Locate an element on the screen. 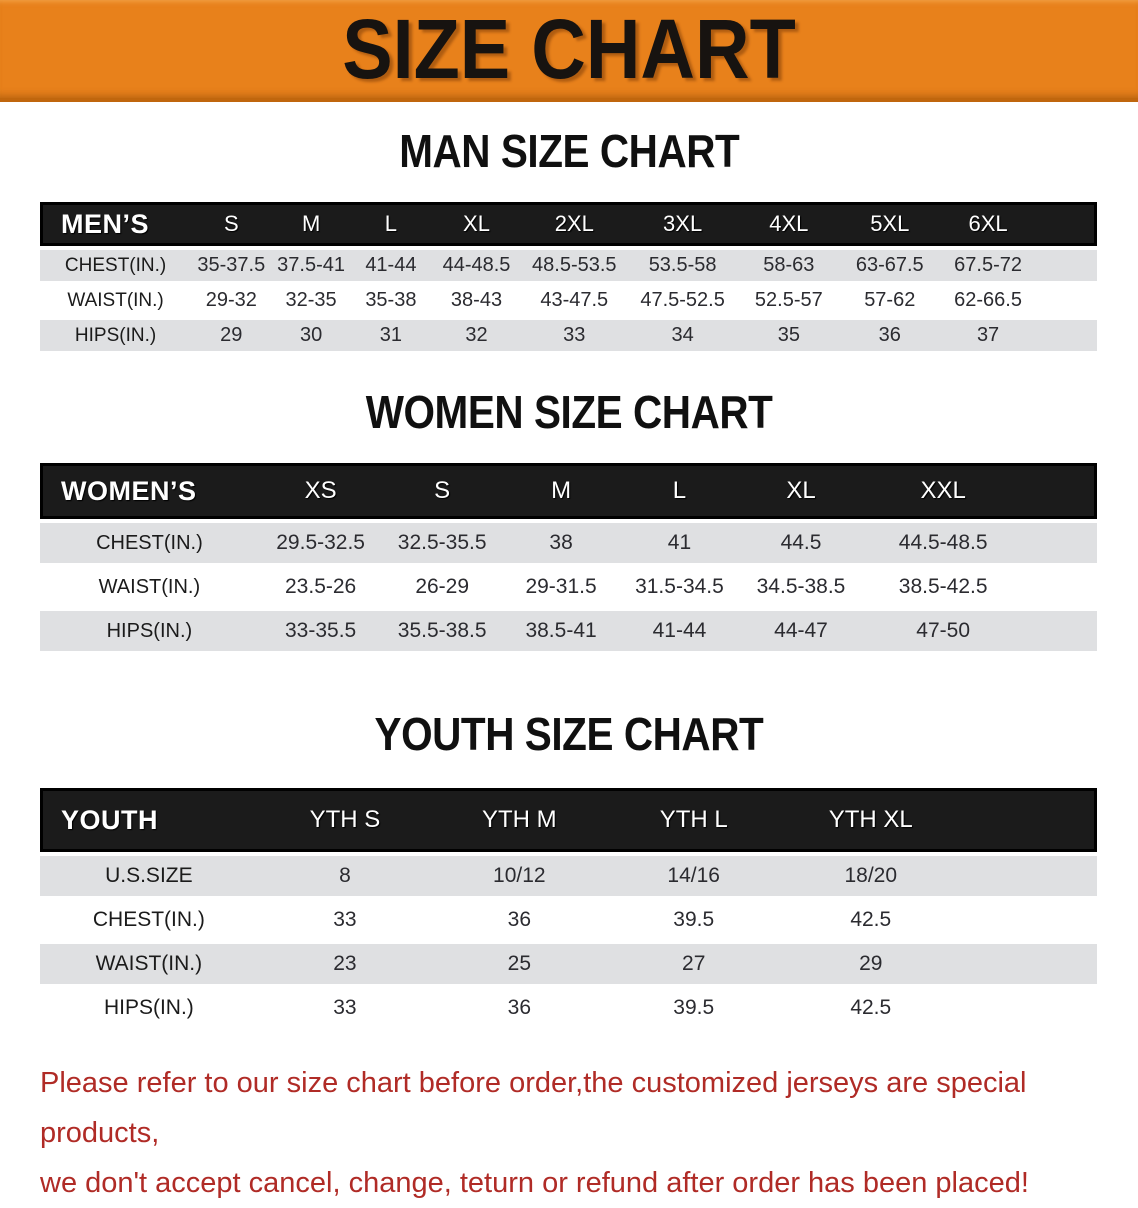 The width and height of the screenshot is (1138, 1208). value-cell: 26-29 is located at coordinates (442, 587).